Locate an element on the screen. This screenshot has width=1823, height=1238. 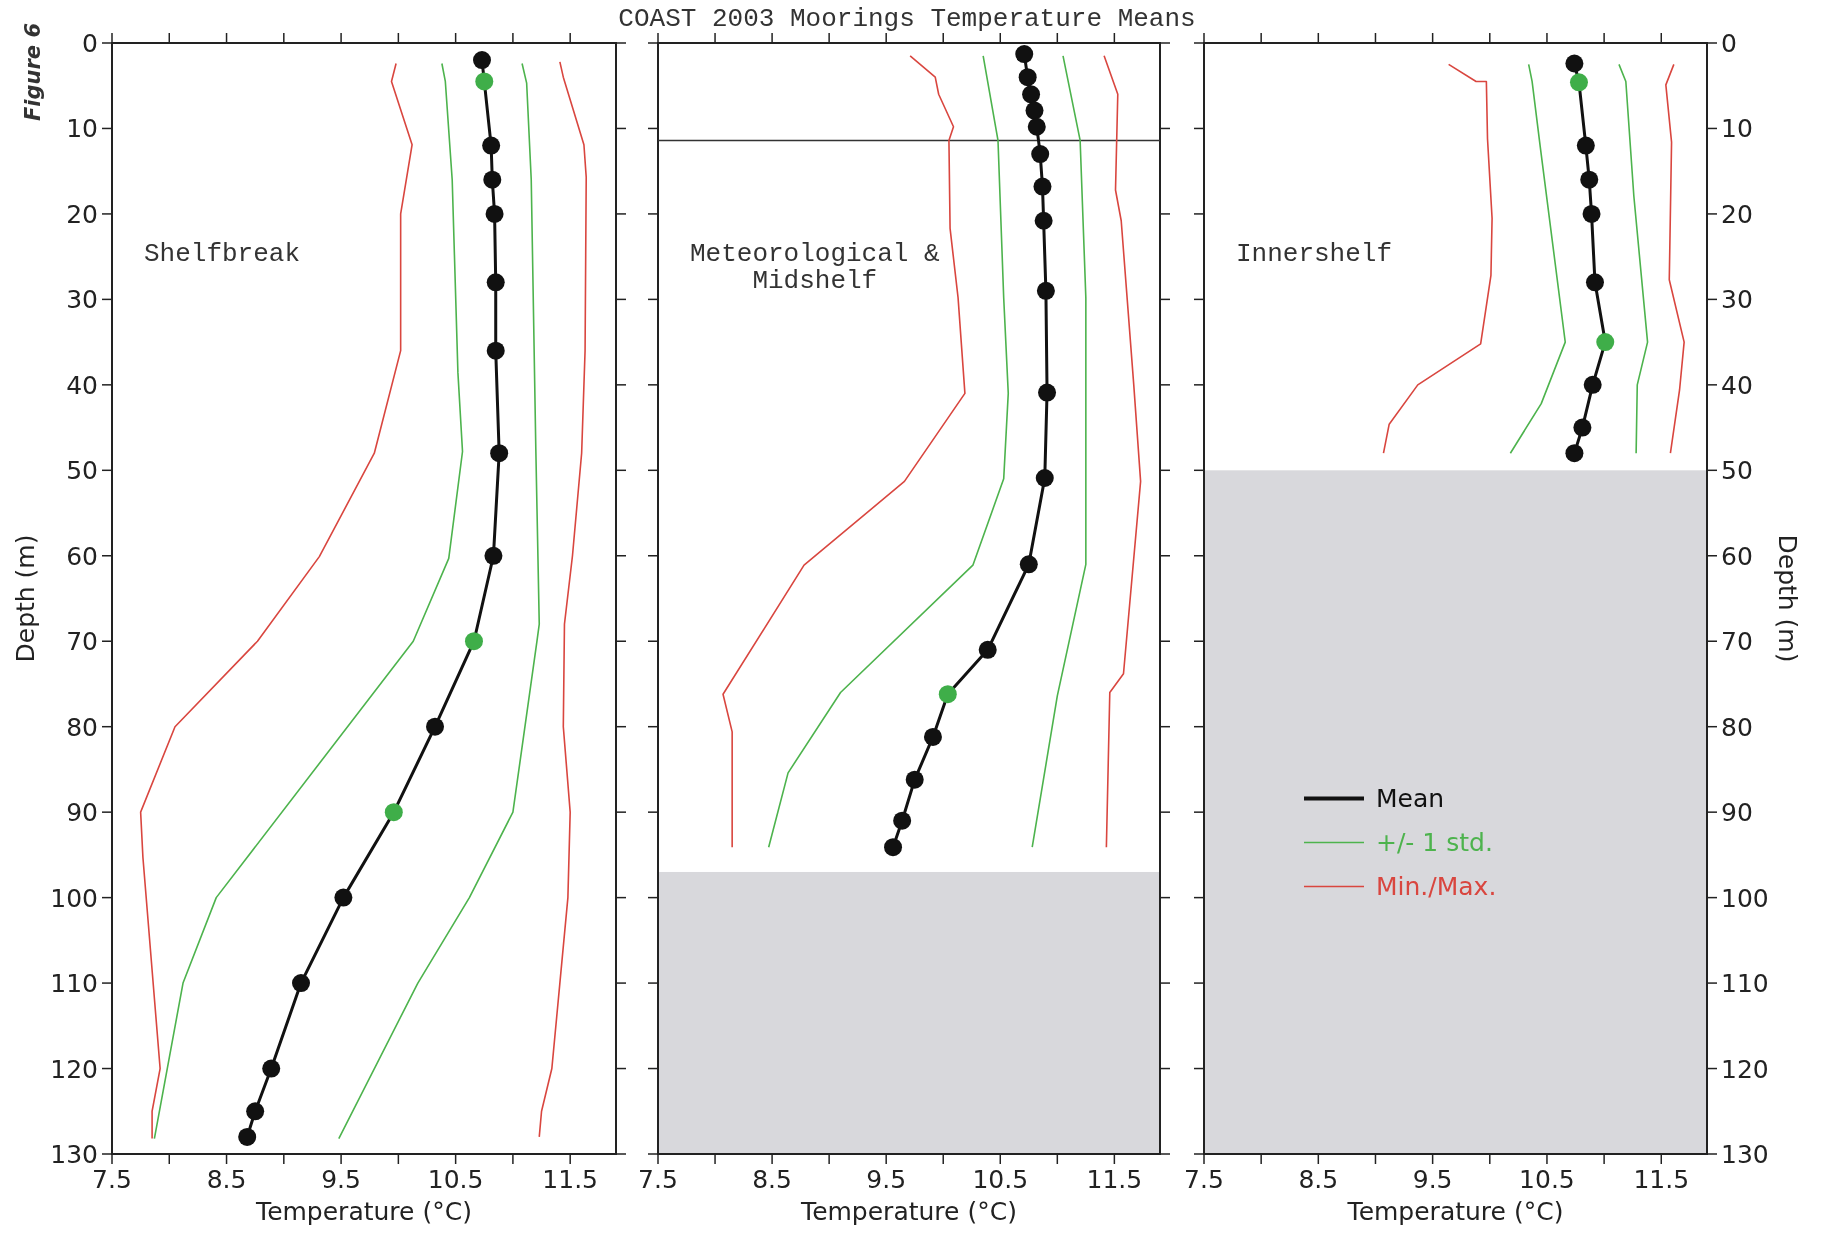
y-tick-label: 60 is located at coordinates (82, 556).